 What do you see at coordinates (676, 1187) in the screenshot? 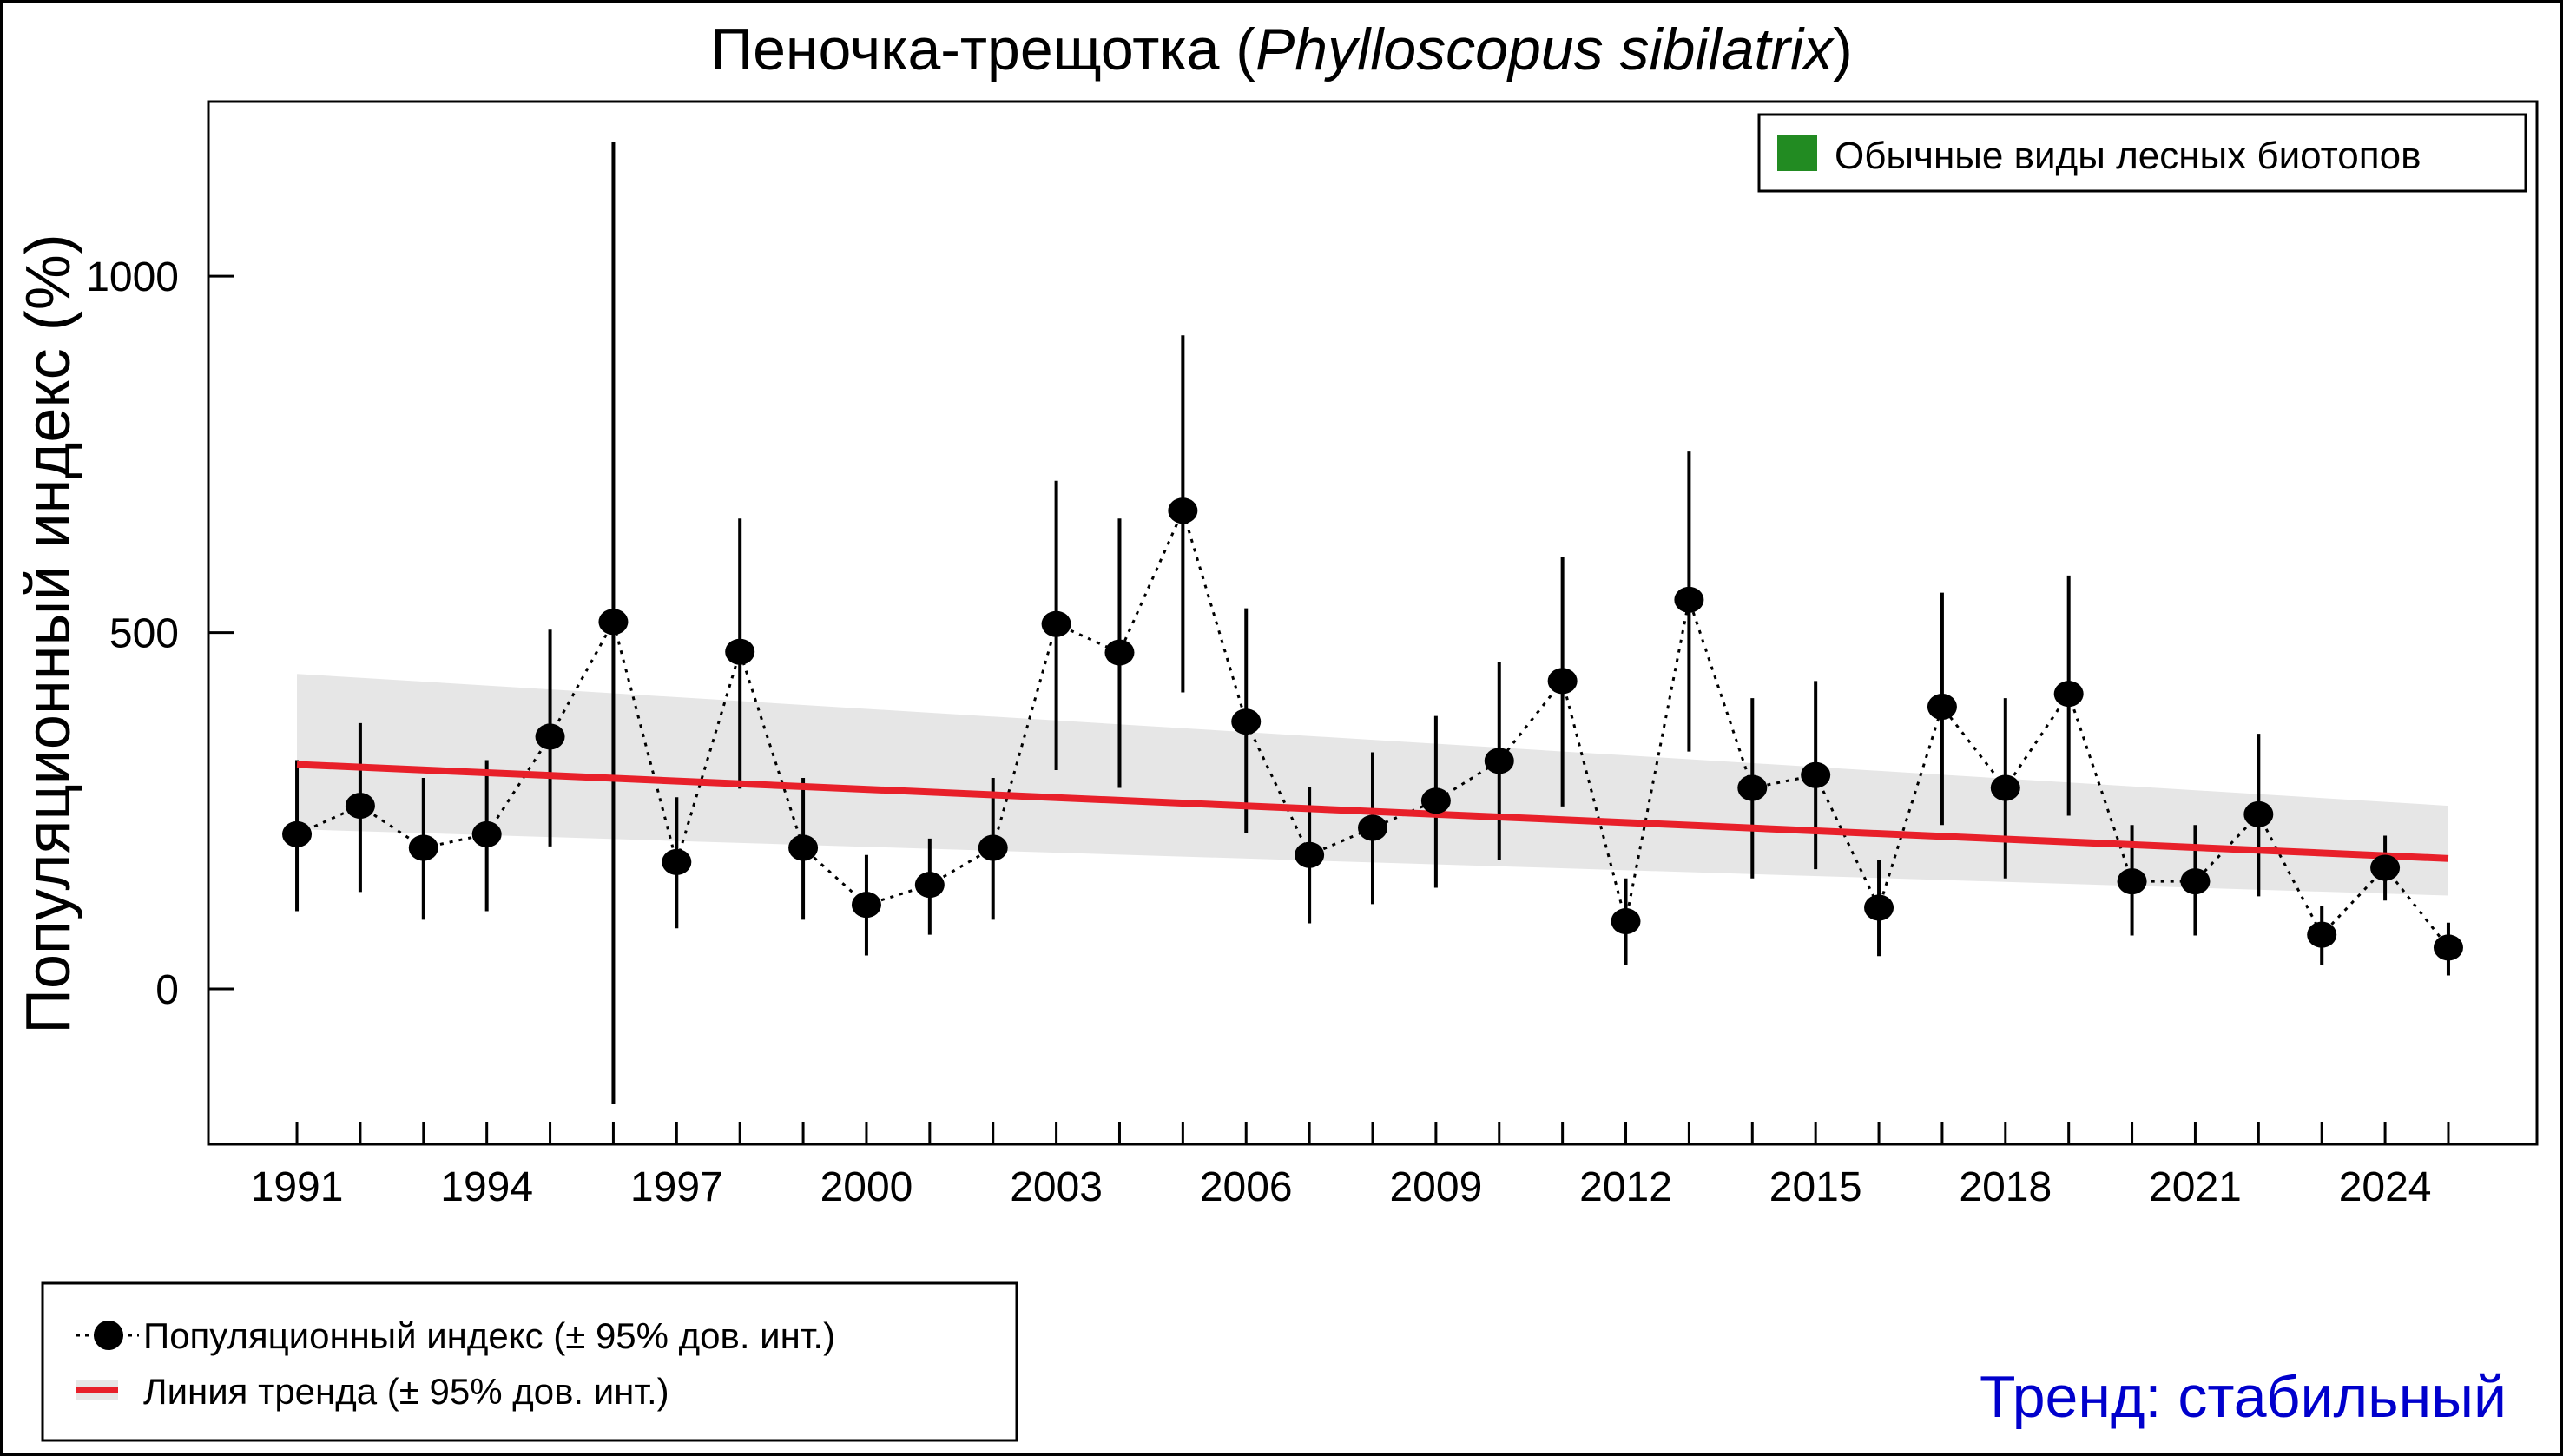
I see `x-tick-label: 1997` at bounding box center [676, 1187].